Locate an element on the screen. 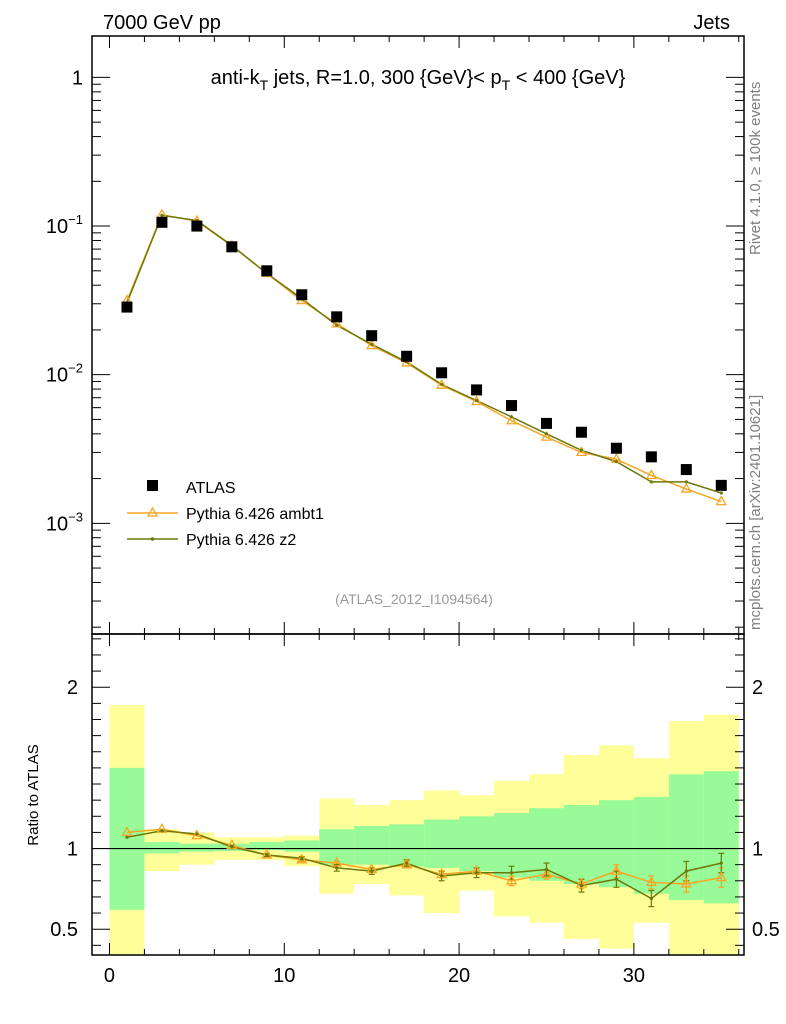 The width and height of the screenshot is (786, 1024). legend: ATLAS Pythia 6.426 ambt1 Pythia 6.426 z2 is located at coordinates (225, 514).